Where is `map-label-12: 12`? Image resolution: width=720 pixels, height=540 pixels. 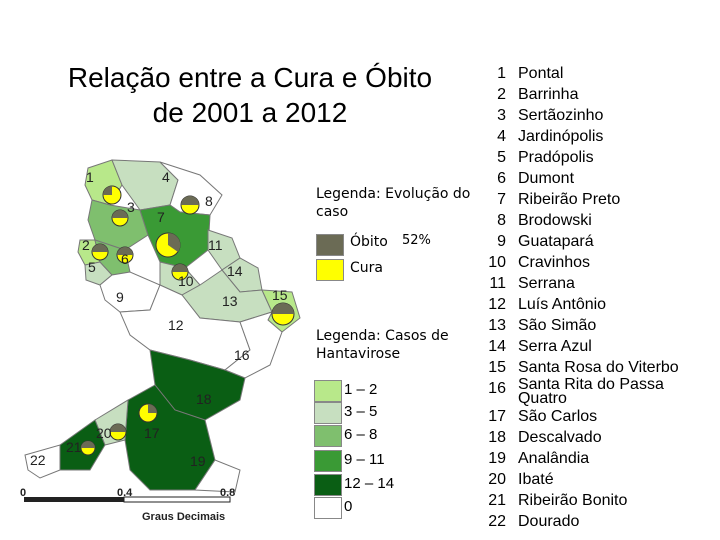
map-label-12: 12 is located at coordinates (176, 325).